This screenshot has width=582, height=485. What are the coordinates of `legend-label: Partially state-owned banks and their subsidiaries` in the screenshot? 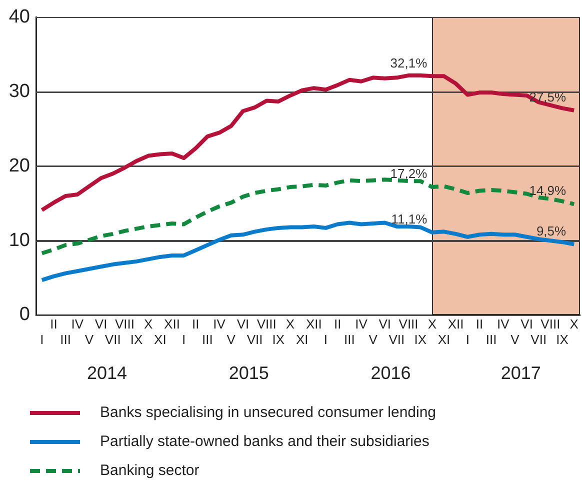 It's located at (265, 441).